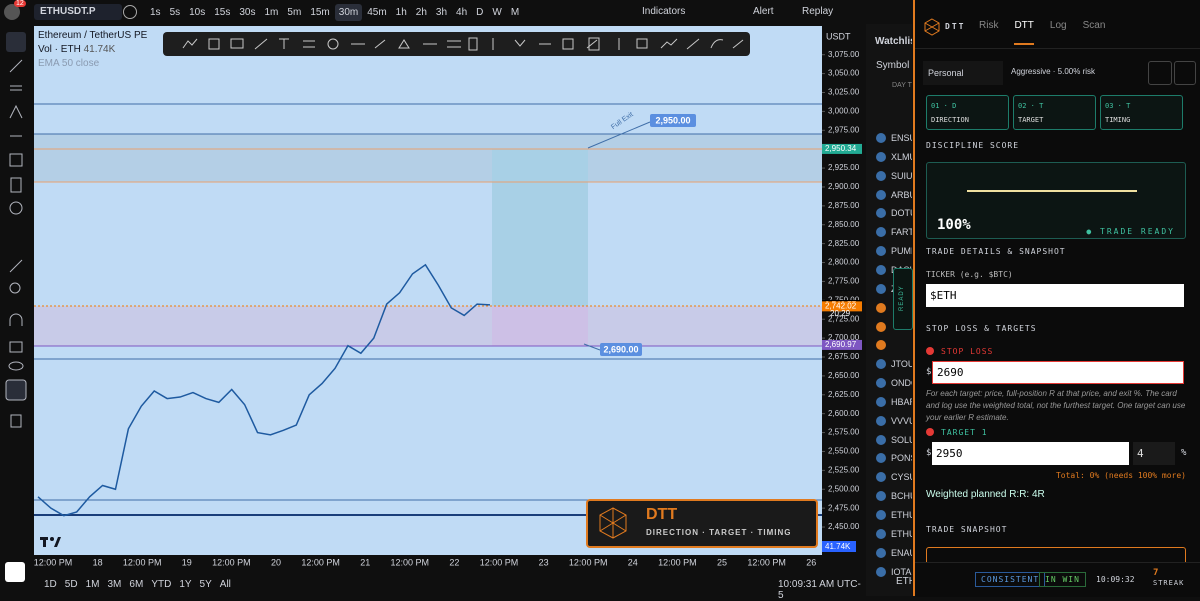 The image size is (1200, 601). I want to click on timeframe-button: 4h, so click(462, 12).